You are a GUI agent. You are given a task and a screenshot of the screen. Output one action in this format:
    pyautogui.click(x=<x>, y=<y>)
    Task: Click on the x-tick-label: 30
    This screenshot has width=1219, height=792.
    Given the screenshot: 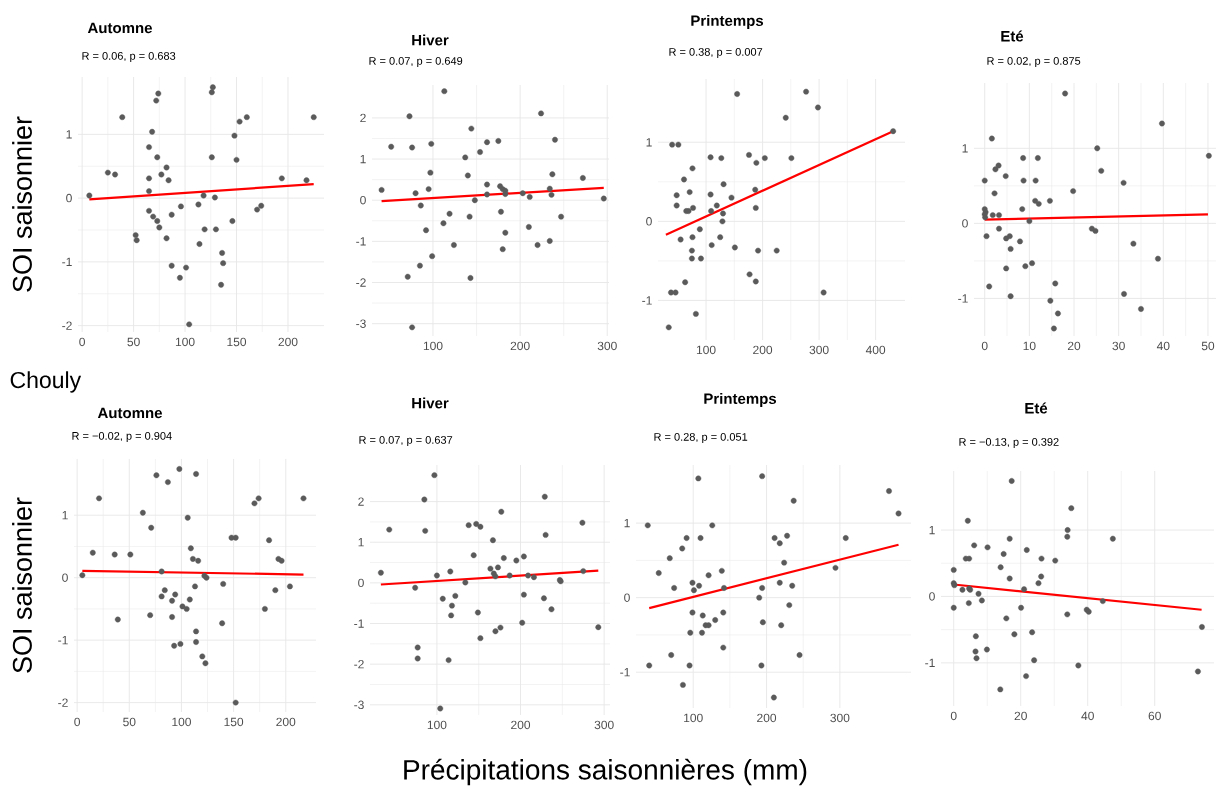 What is the action you would take?
    pyautogui.click(x=1118, y=346)
    